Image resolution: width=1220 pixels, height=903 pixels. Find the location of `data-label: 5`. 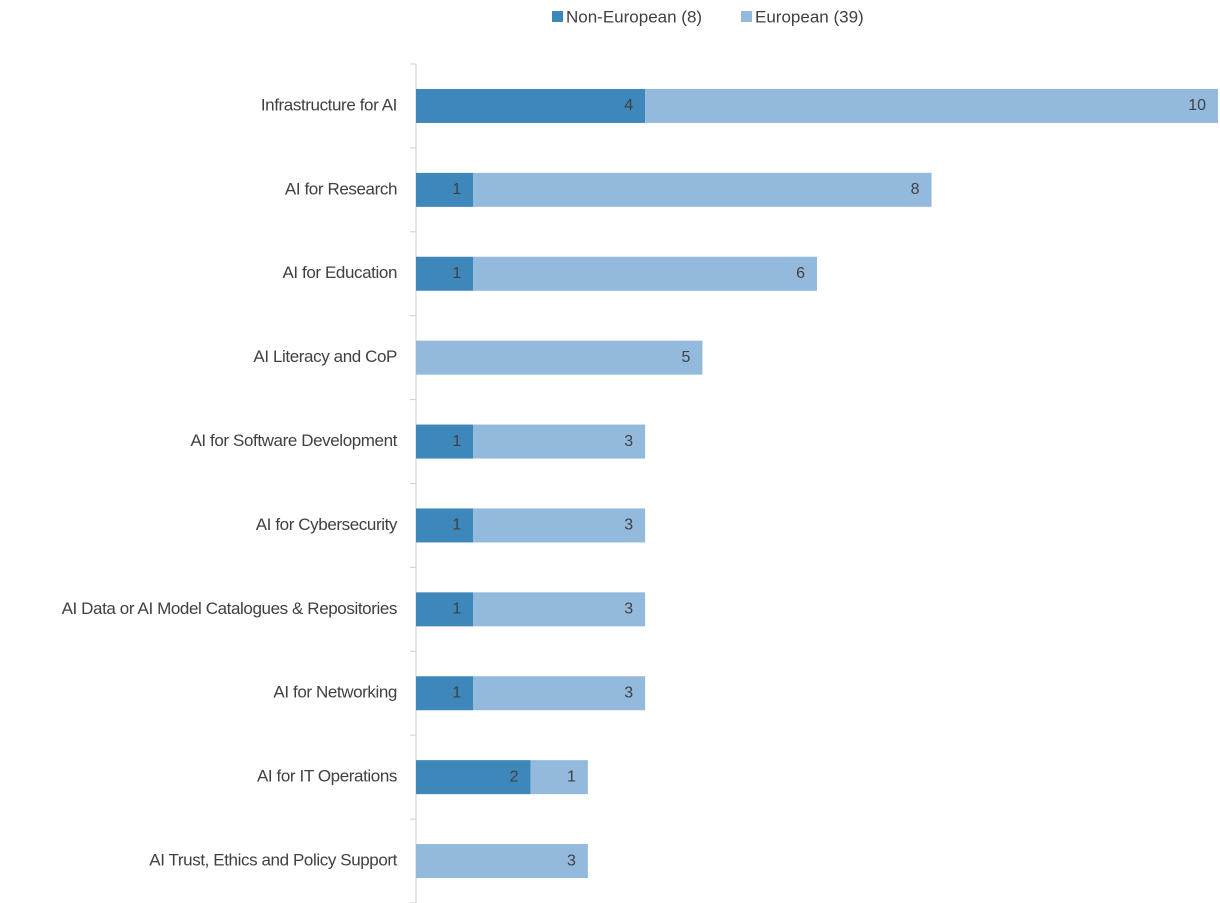

data-label: 5 is located at coordinates (686, 357).